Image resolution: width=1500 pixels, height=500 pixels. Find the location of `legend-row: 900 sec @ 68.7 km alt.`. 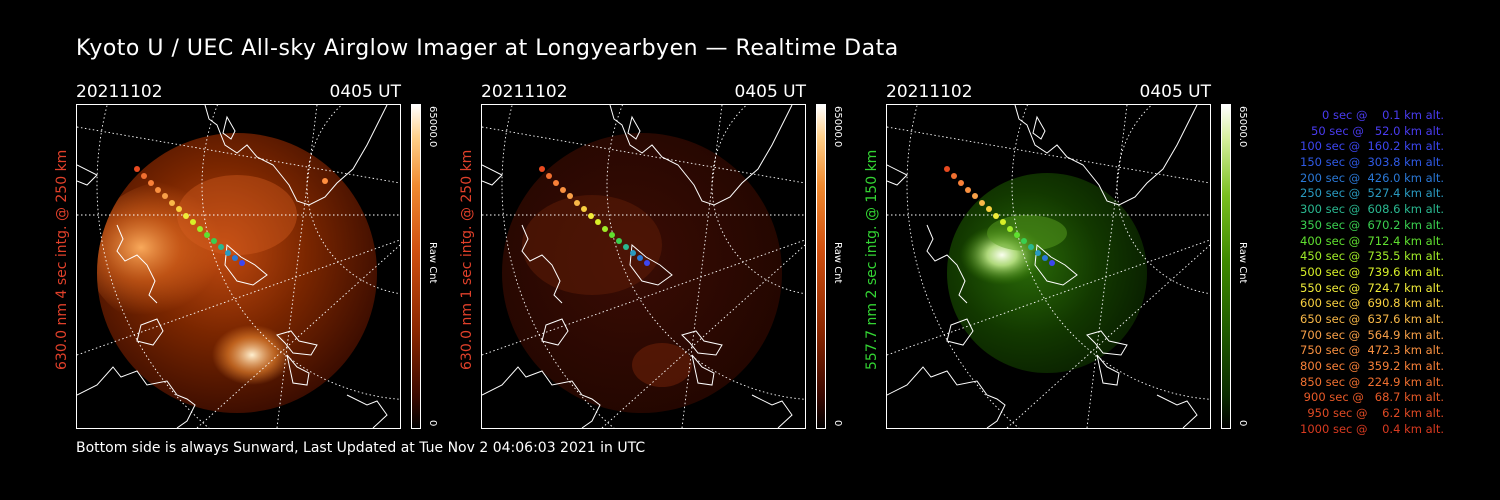

legend-row: 900 sec @ 68.7 km alt. is located at coordinates (1372, 397).